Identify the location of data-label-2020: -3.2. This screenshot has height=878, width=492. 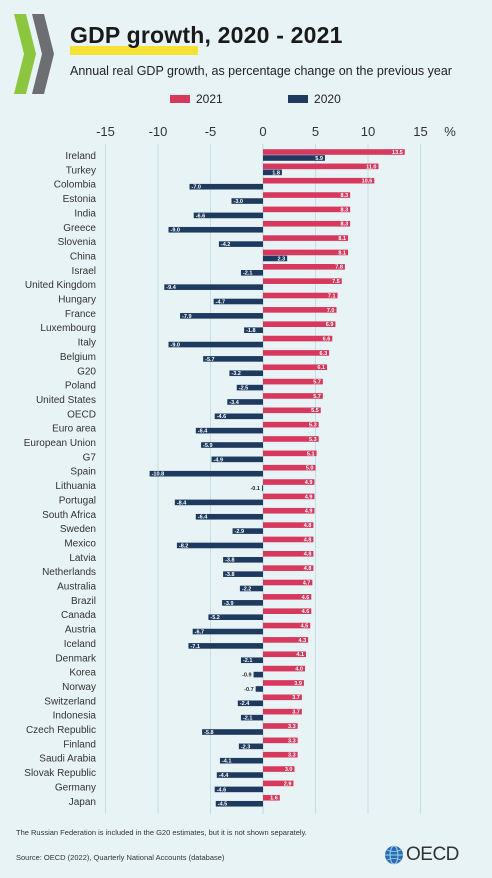
(235, 374).